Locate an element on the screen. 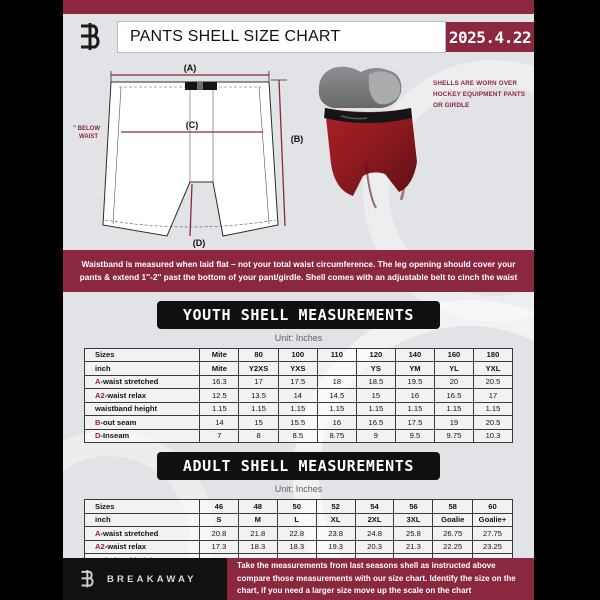 The width and height of the screenshot is (600, 600). table-cell: 22.8 is located at coordinates (296, 533).